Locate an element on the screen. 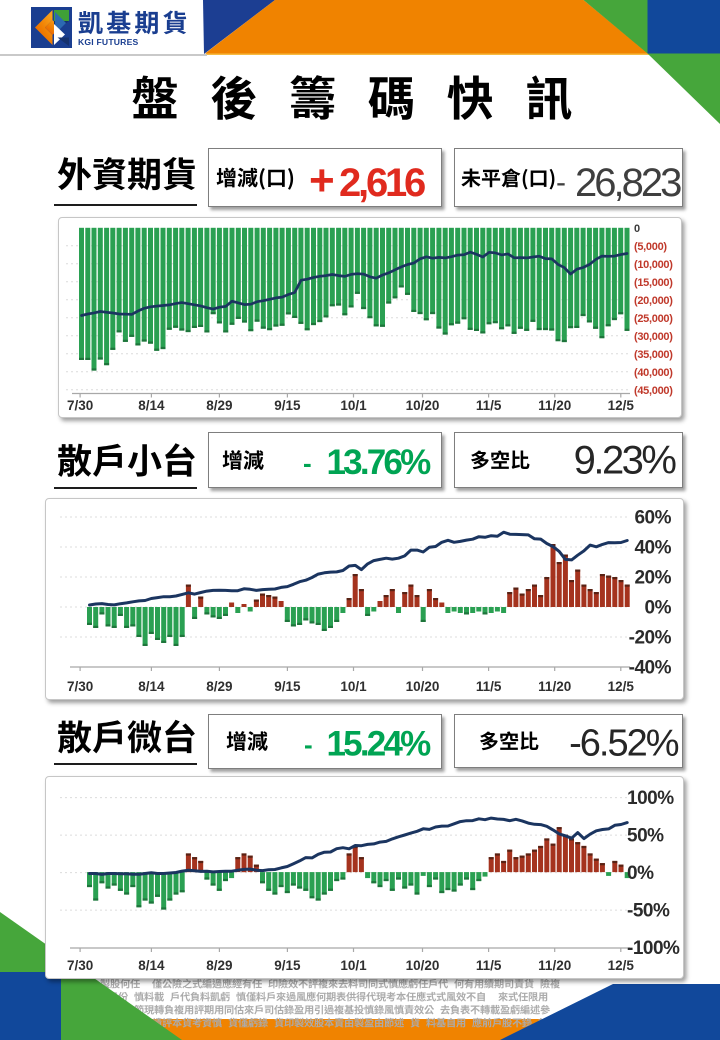 The height and width of the screenshot is (1040, 720). svg-text: (40,000) is located at coordinates (653, 373).